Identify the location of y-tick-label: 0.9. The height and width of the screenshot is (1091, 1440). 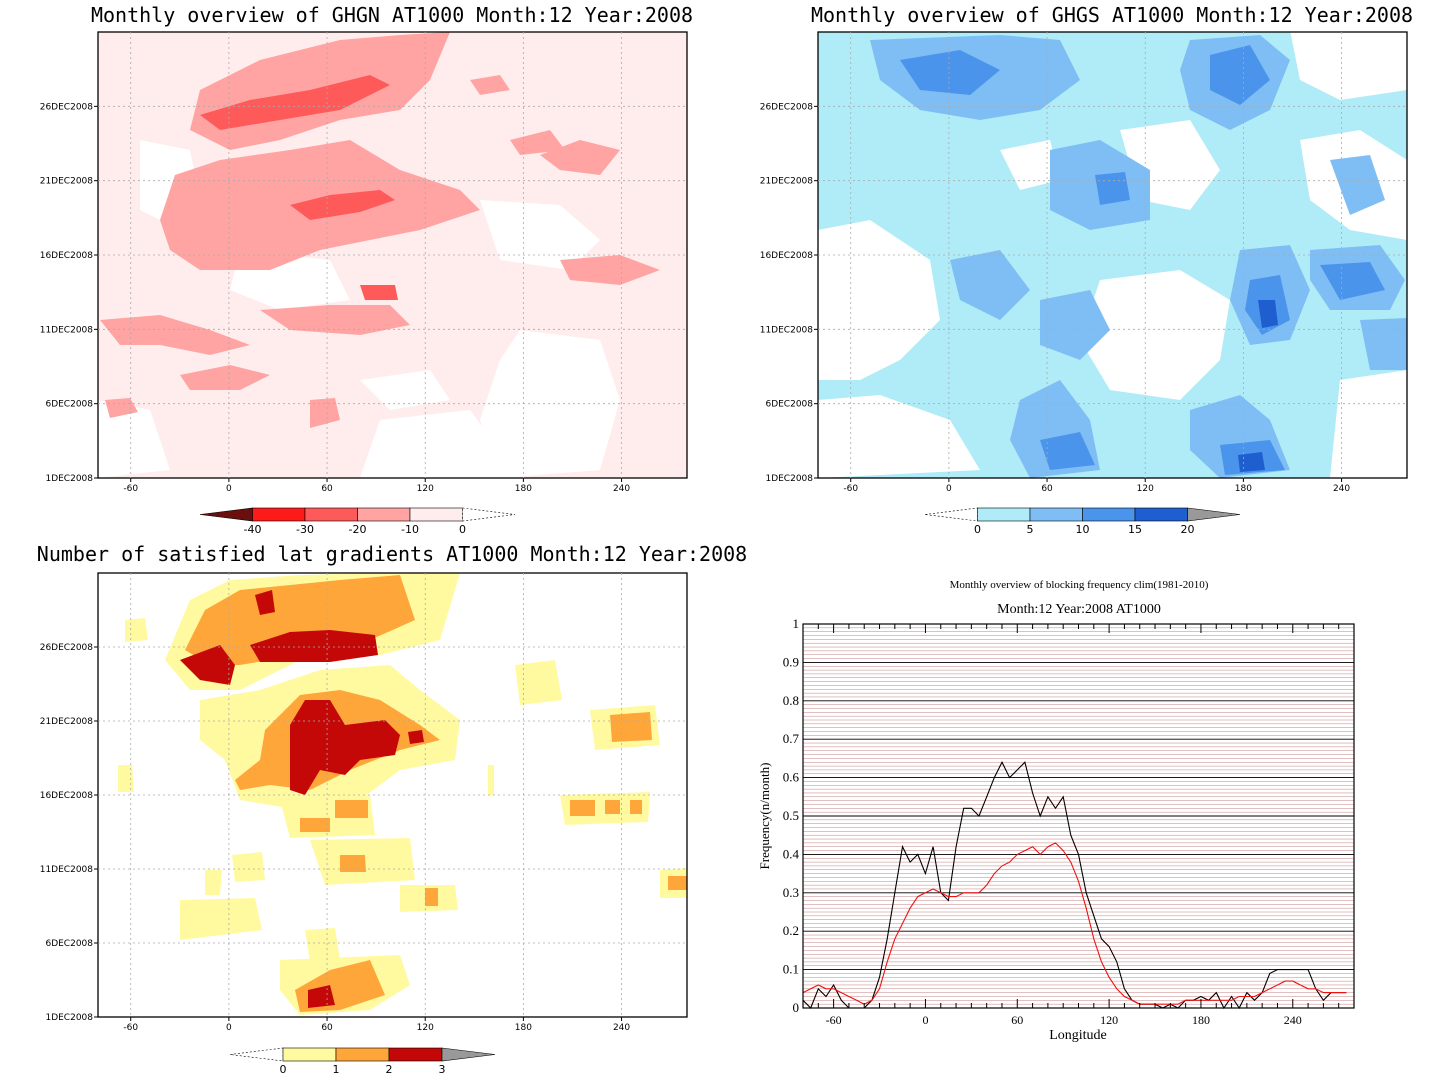
(791, 661).